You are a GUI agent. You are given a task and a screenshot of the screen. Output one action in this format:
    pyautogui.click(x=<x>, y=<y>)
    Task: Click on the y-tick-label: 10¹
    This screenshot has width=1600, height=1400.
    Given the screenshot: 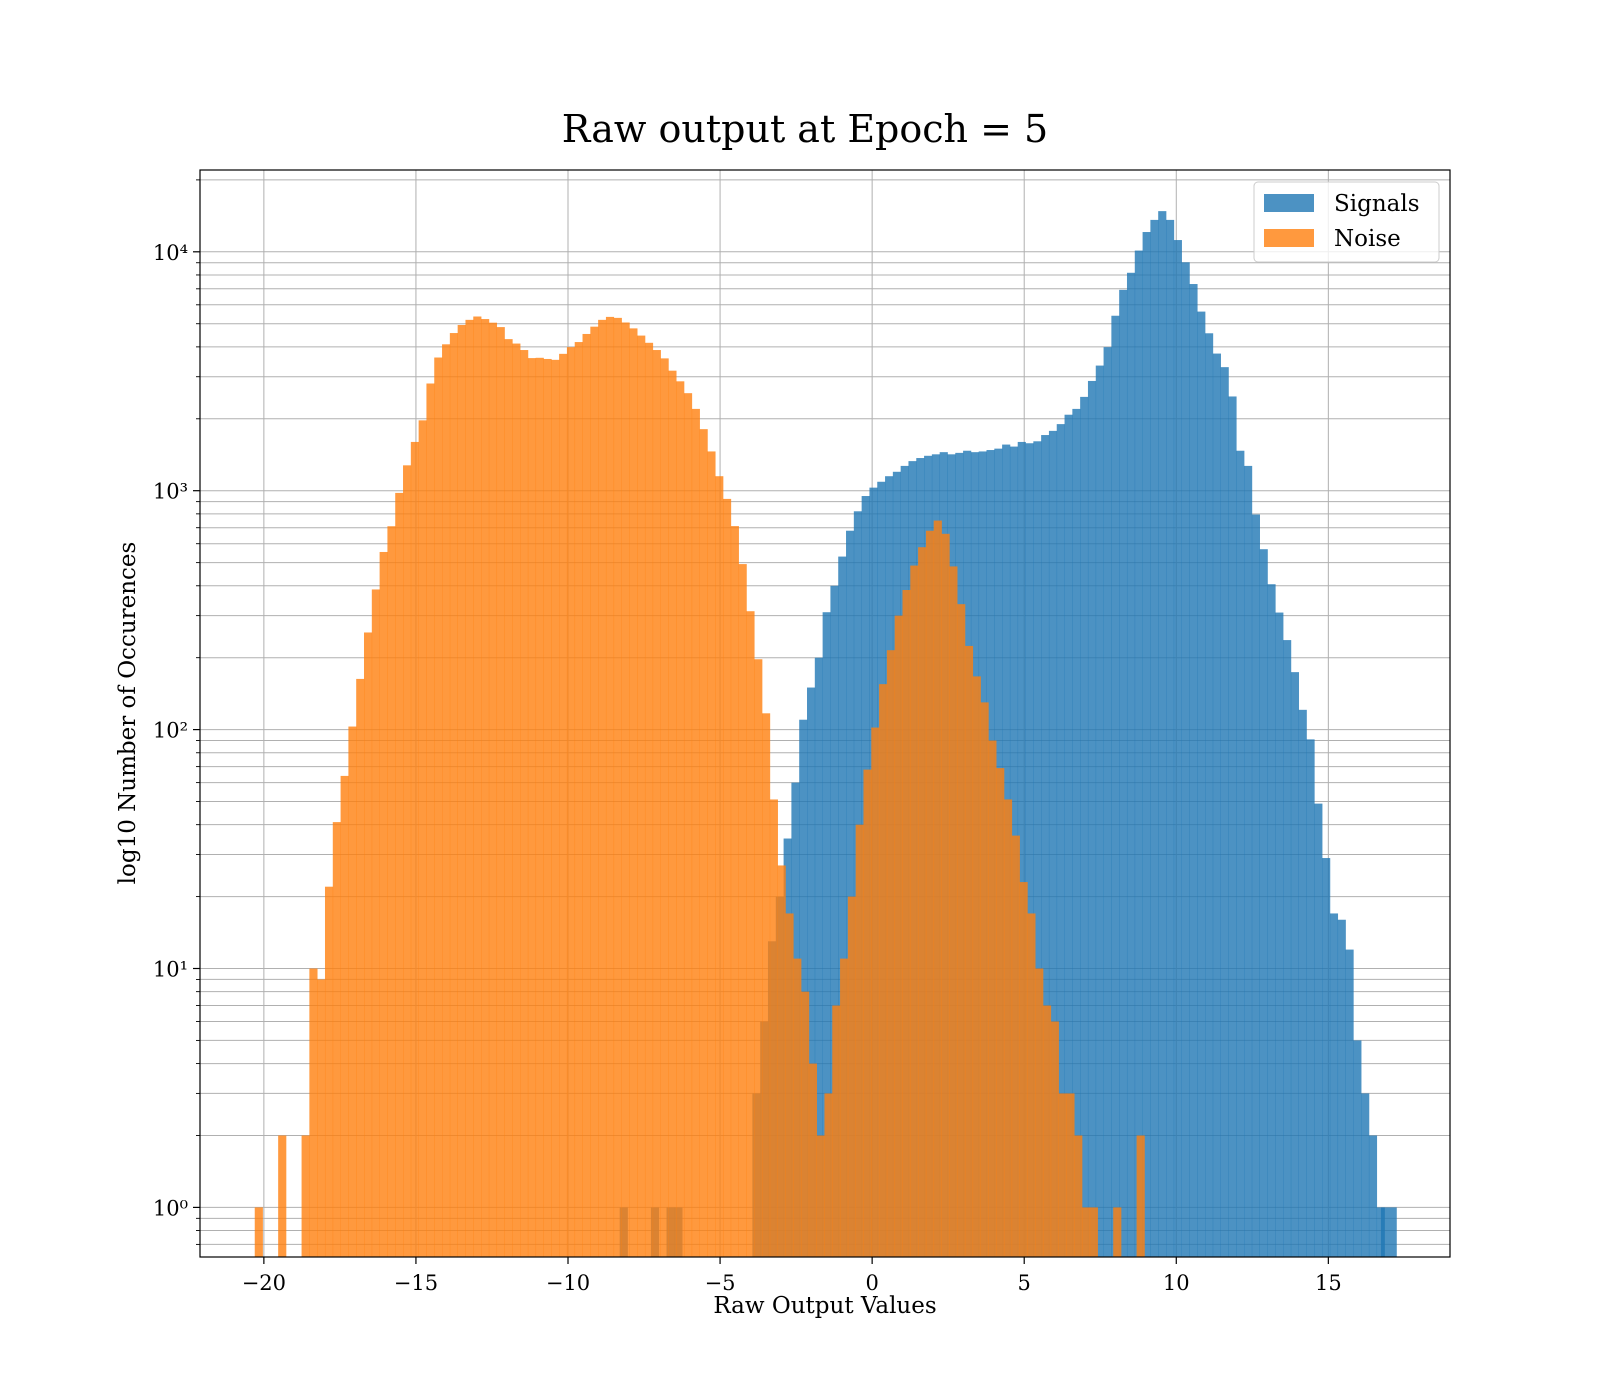 What is the action you would take?
    pyautogui.click(x=170, y=970)
    